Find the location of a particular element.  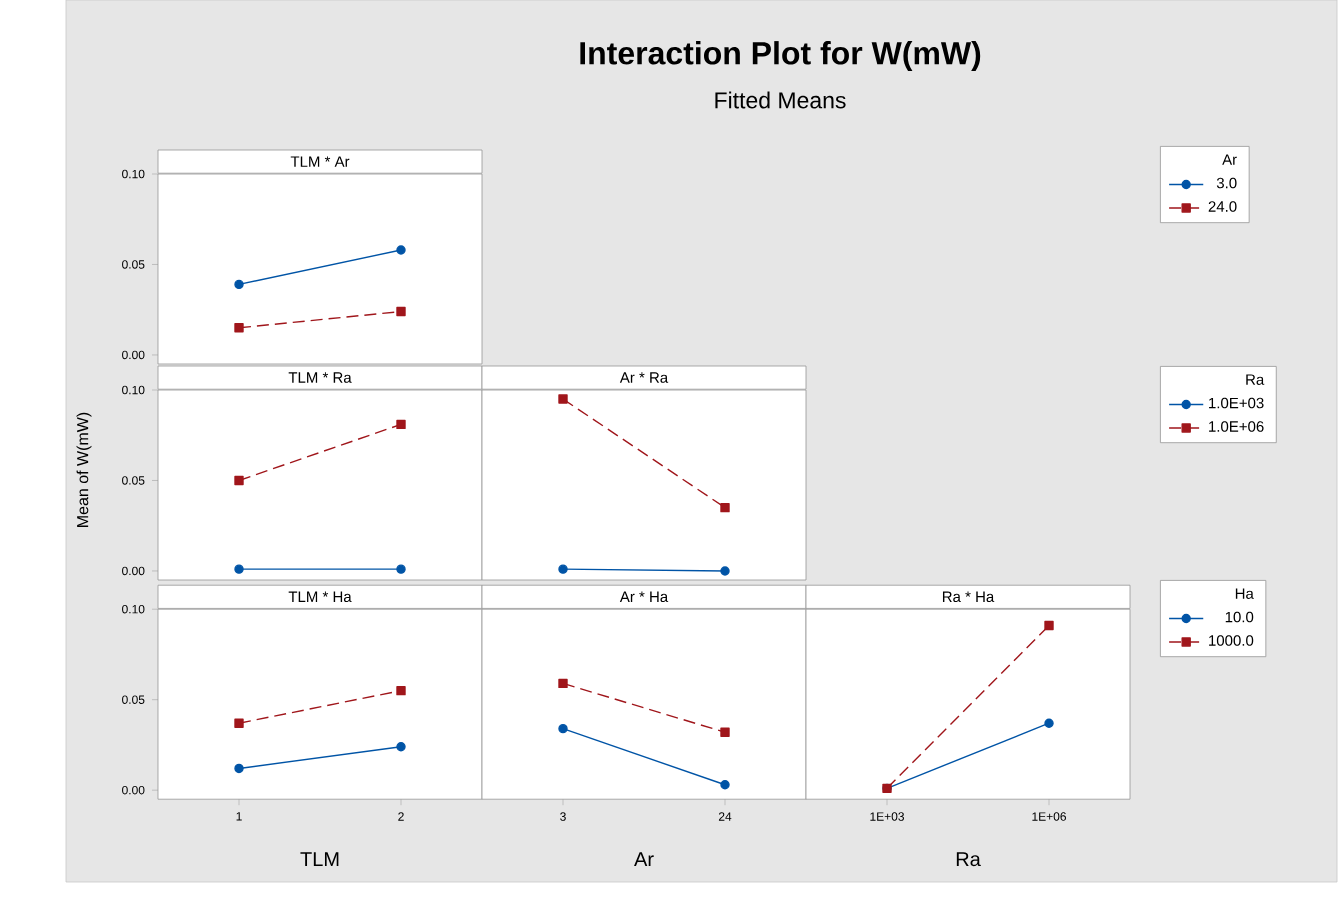

x-axis-title: Ar is located at coordinates (644, 859).